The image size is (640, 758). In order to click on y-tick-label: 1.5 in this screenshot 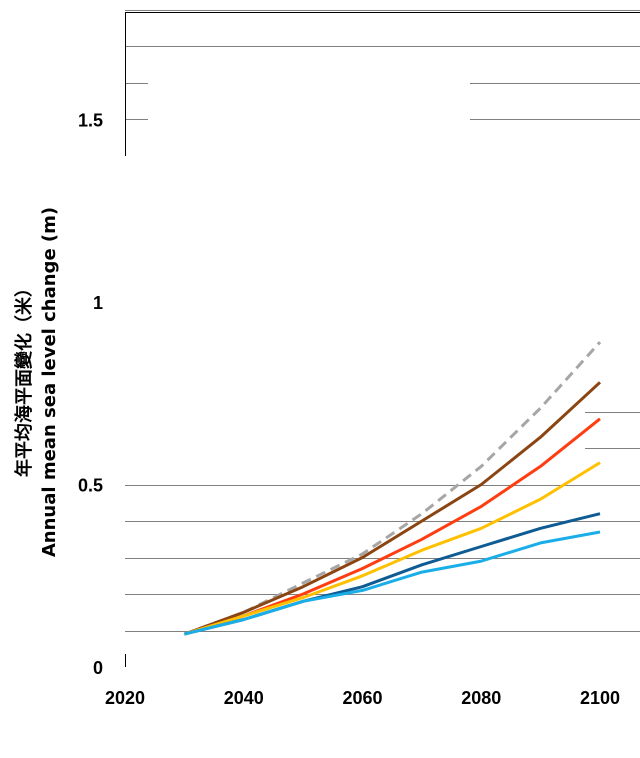, I will do `click(90, 121)`.